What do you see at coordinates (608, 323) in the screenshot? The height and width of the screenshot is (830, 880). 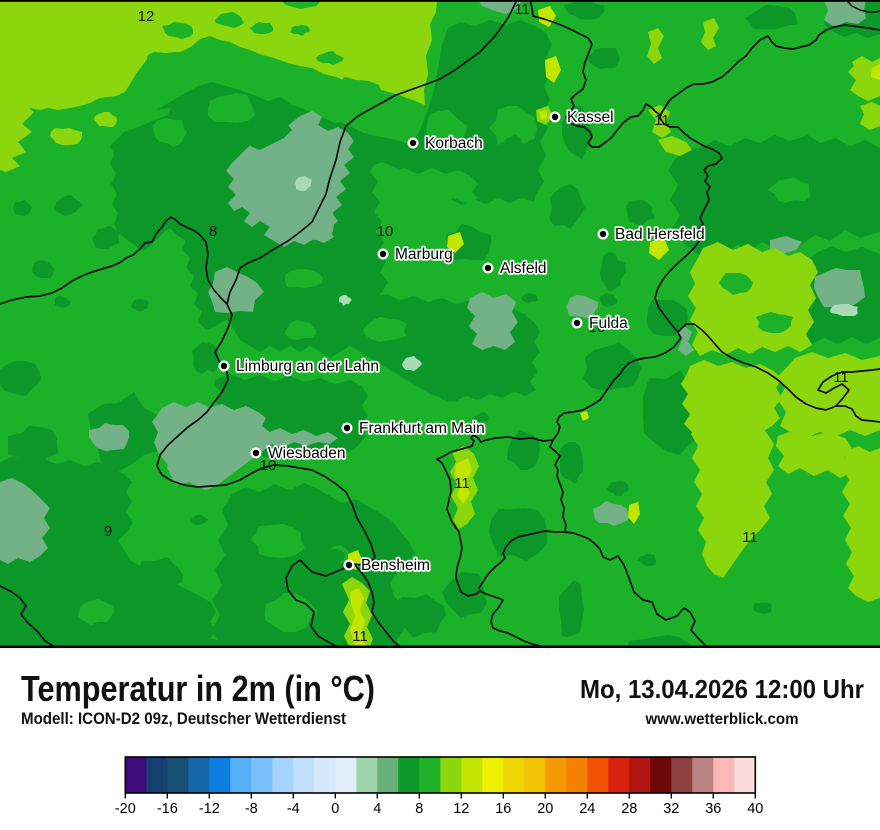 I see `svg-text: Fulda` at bounding box center [608, 323].